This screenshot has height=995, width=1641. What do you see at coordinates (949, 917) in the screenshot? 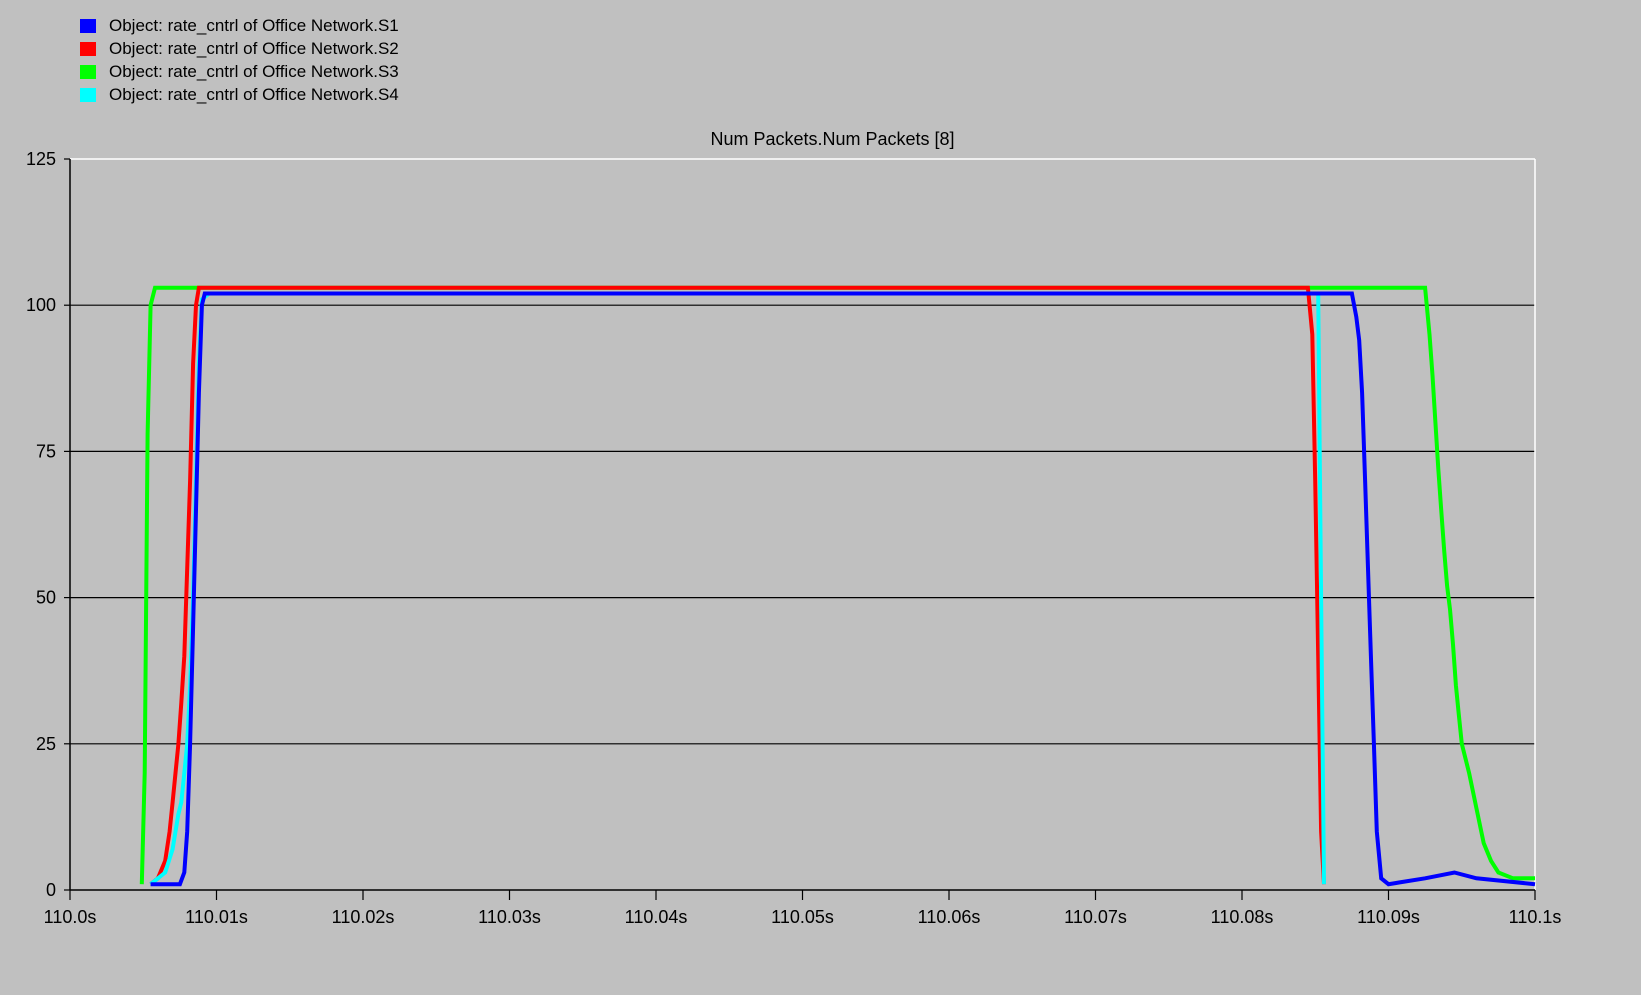
I see `x-tick-label: 110.06s` at bounding box center [949, 917].